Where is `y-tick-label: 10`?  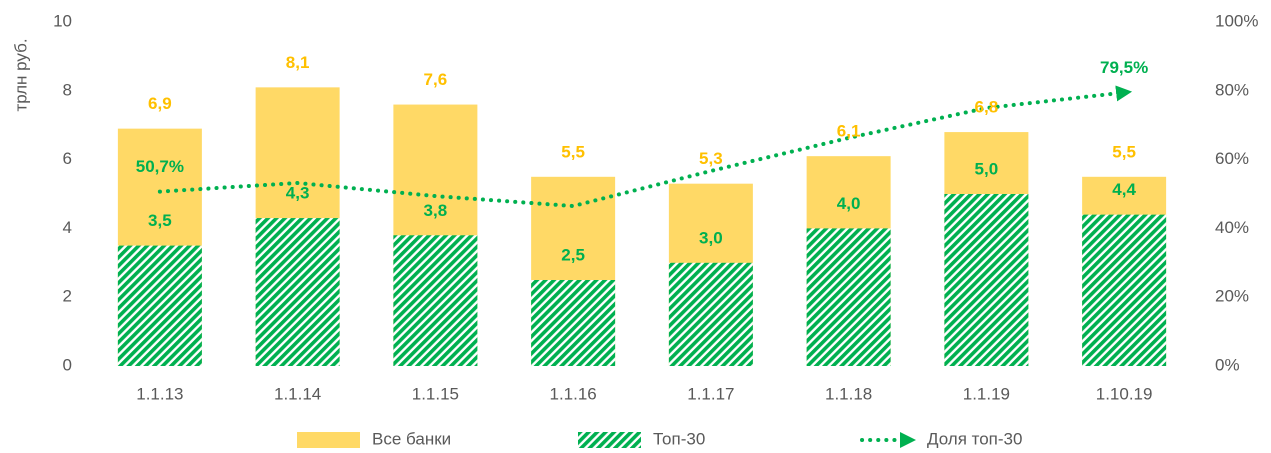
y-tick-label: 10 is located at coordinates (62, 20).